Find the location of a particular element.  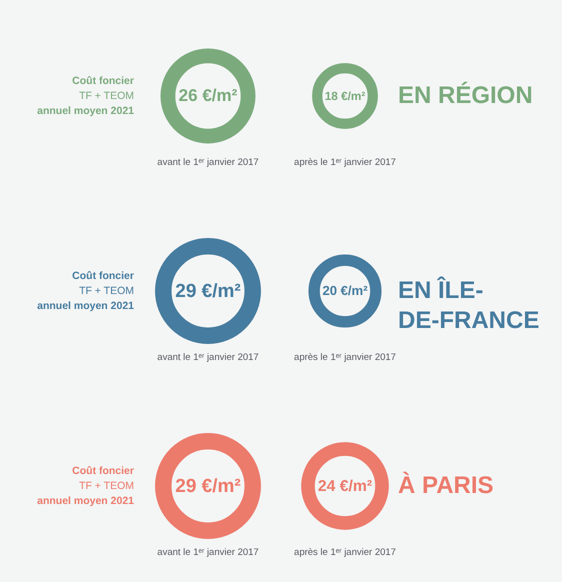

data-label: 18 €/m² is located at coordinates (345, 96).